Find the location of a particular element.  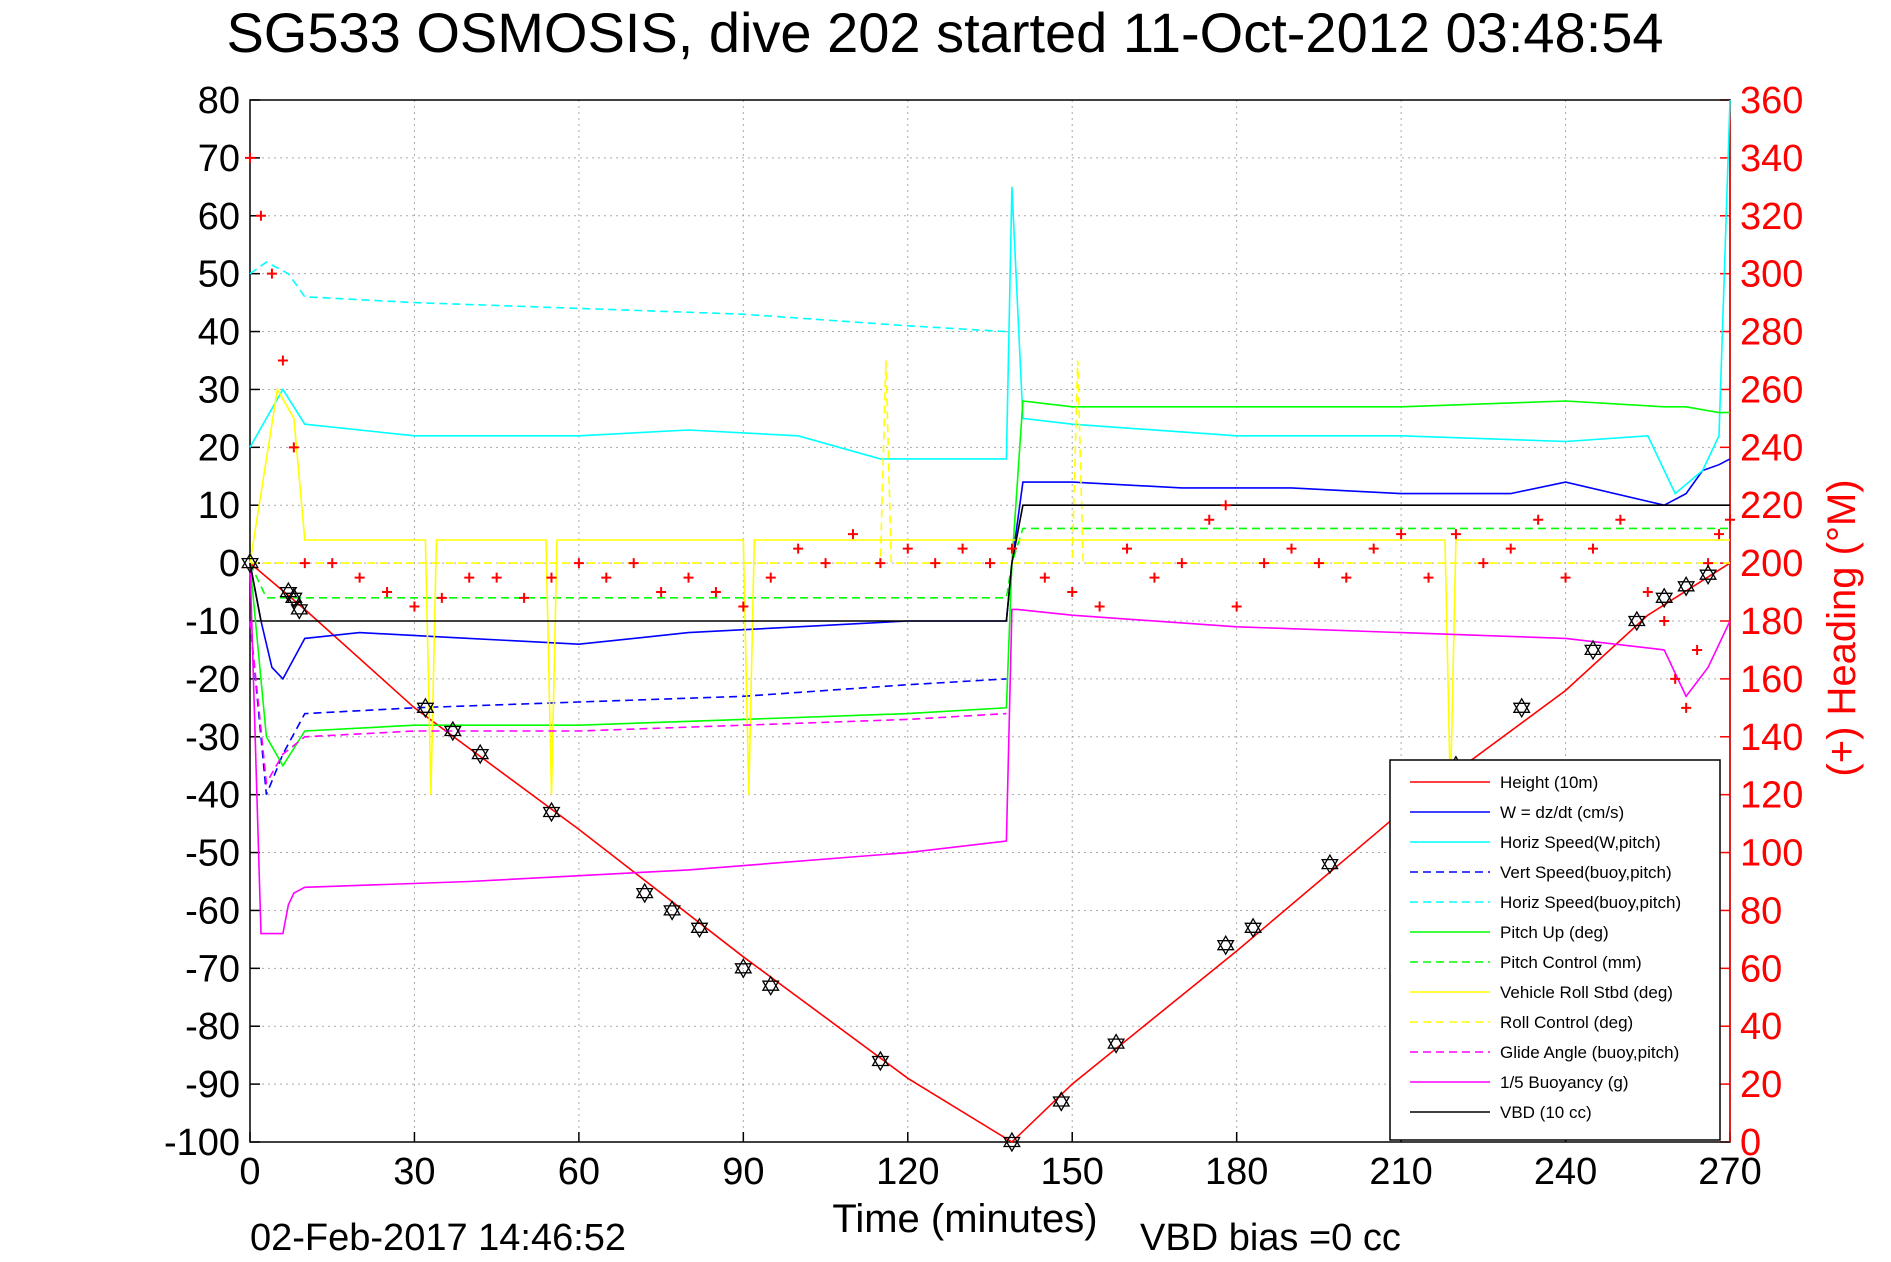

x-tick-label: 120 is located at coordinates (907, 1172).